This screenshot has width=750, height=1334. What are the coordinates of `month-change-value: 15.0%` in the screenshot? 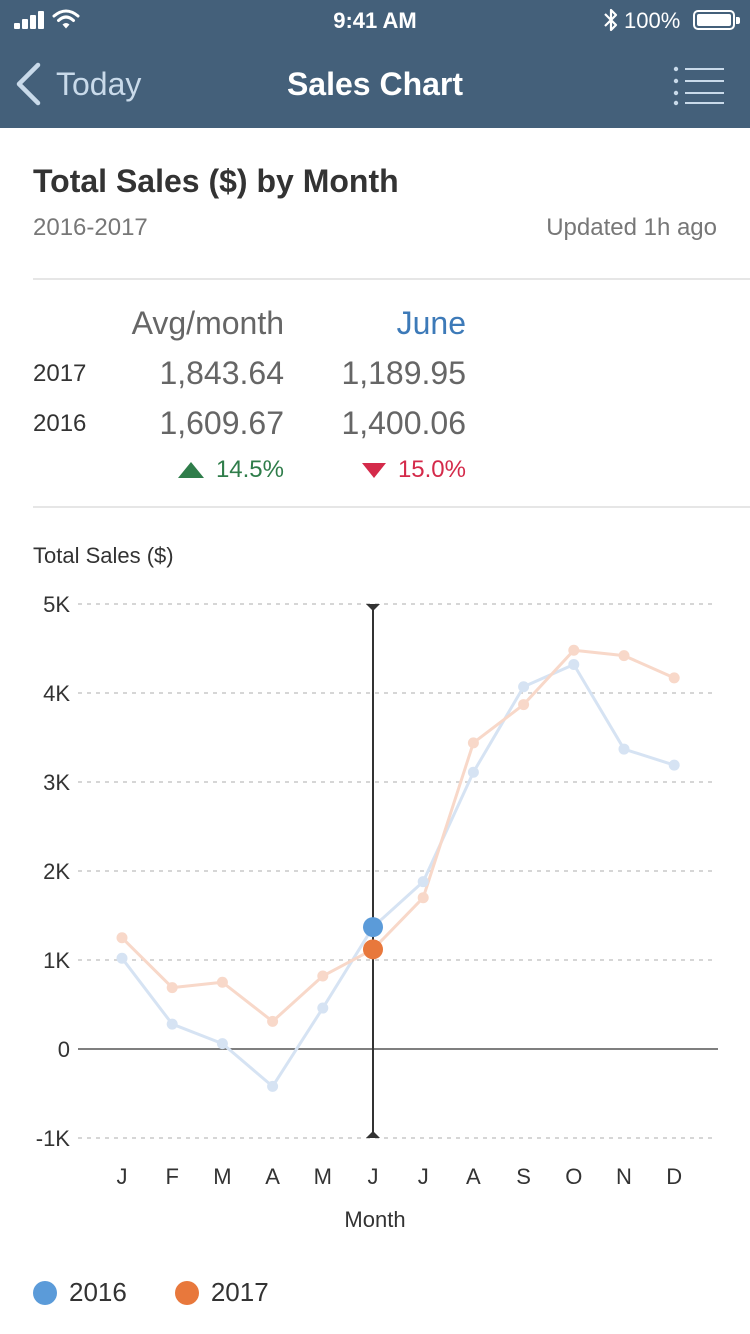 It's located at (431, 469).